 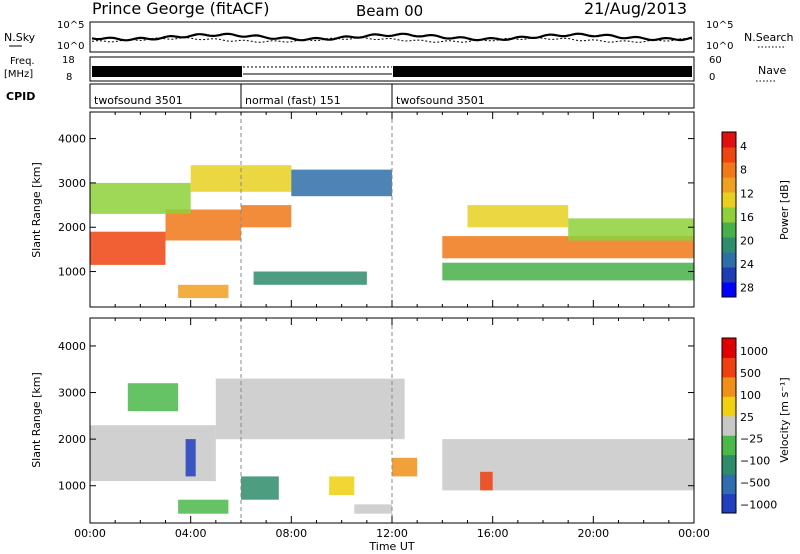 What do you see at coordinates (181, 9) in the screenshot?
I see `station-title: Prince George (fitACF)` at bounding box center [181, 9].